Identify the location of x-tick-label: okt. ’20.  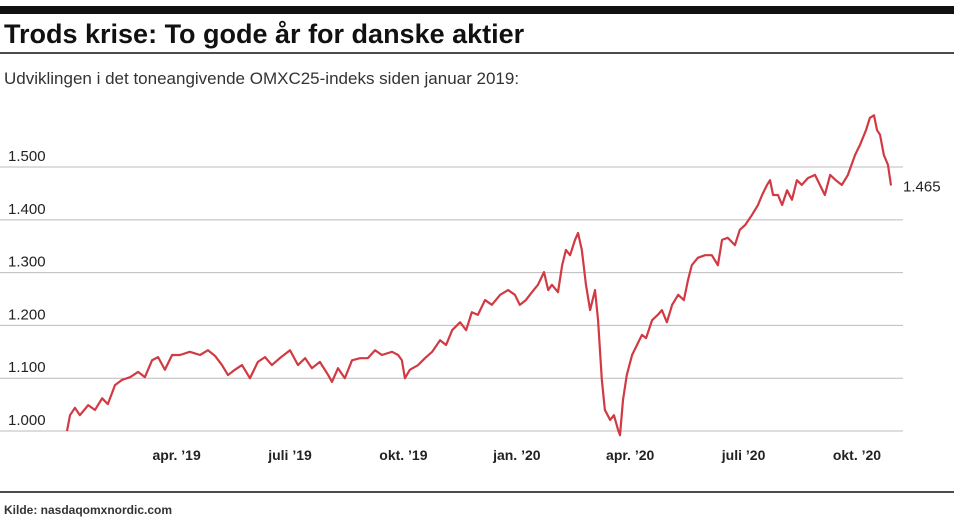
(857, 455).